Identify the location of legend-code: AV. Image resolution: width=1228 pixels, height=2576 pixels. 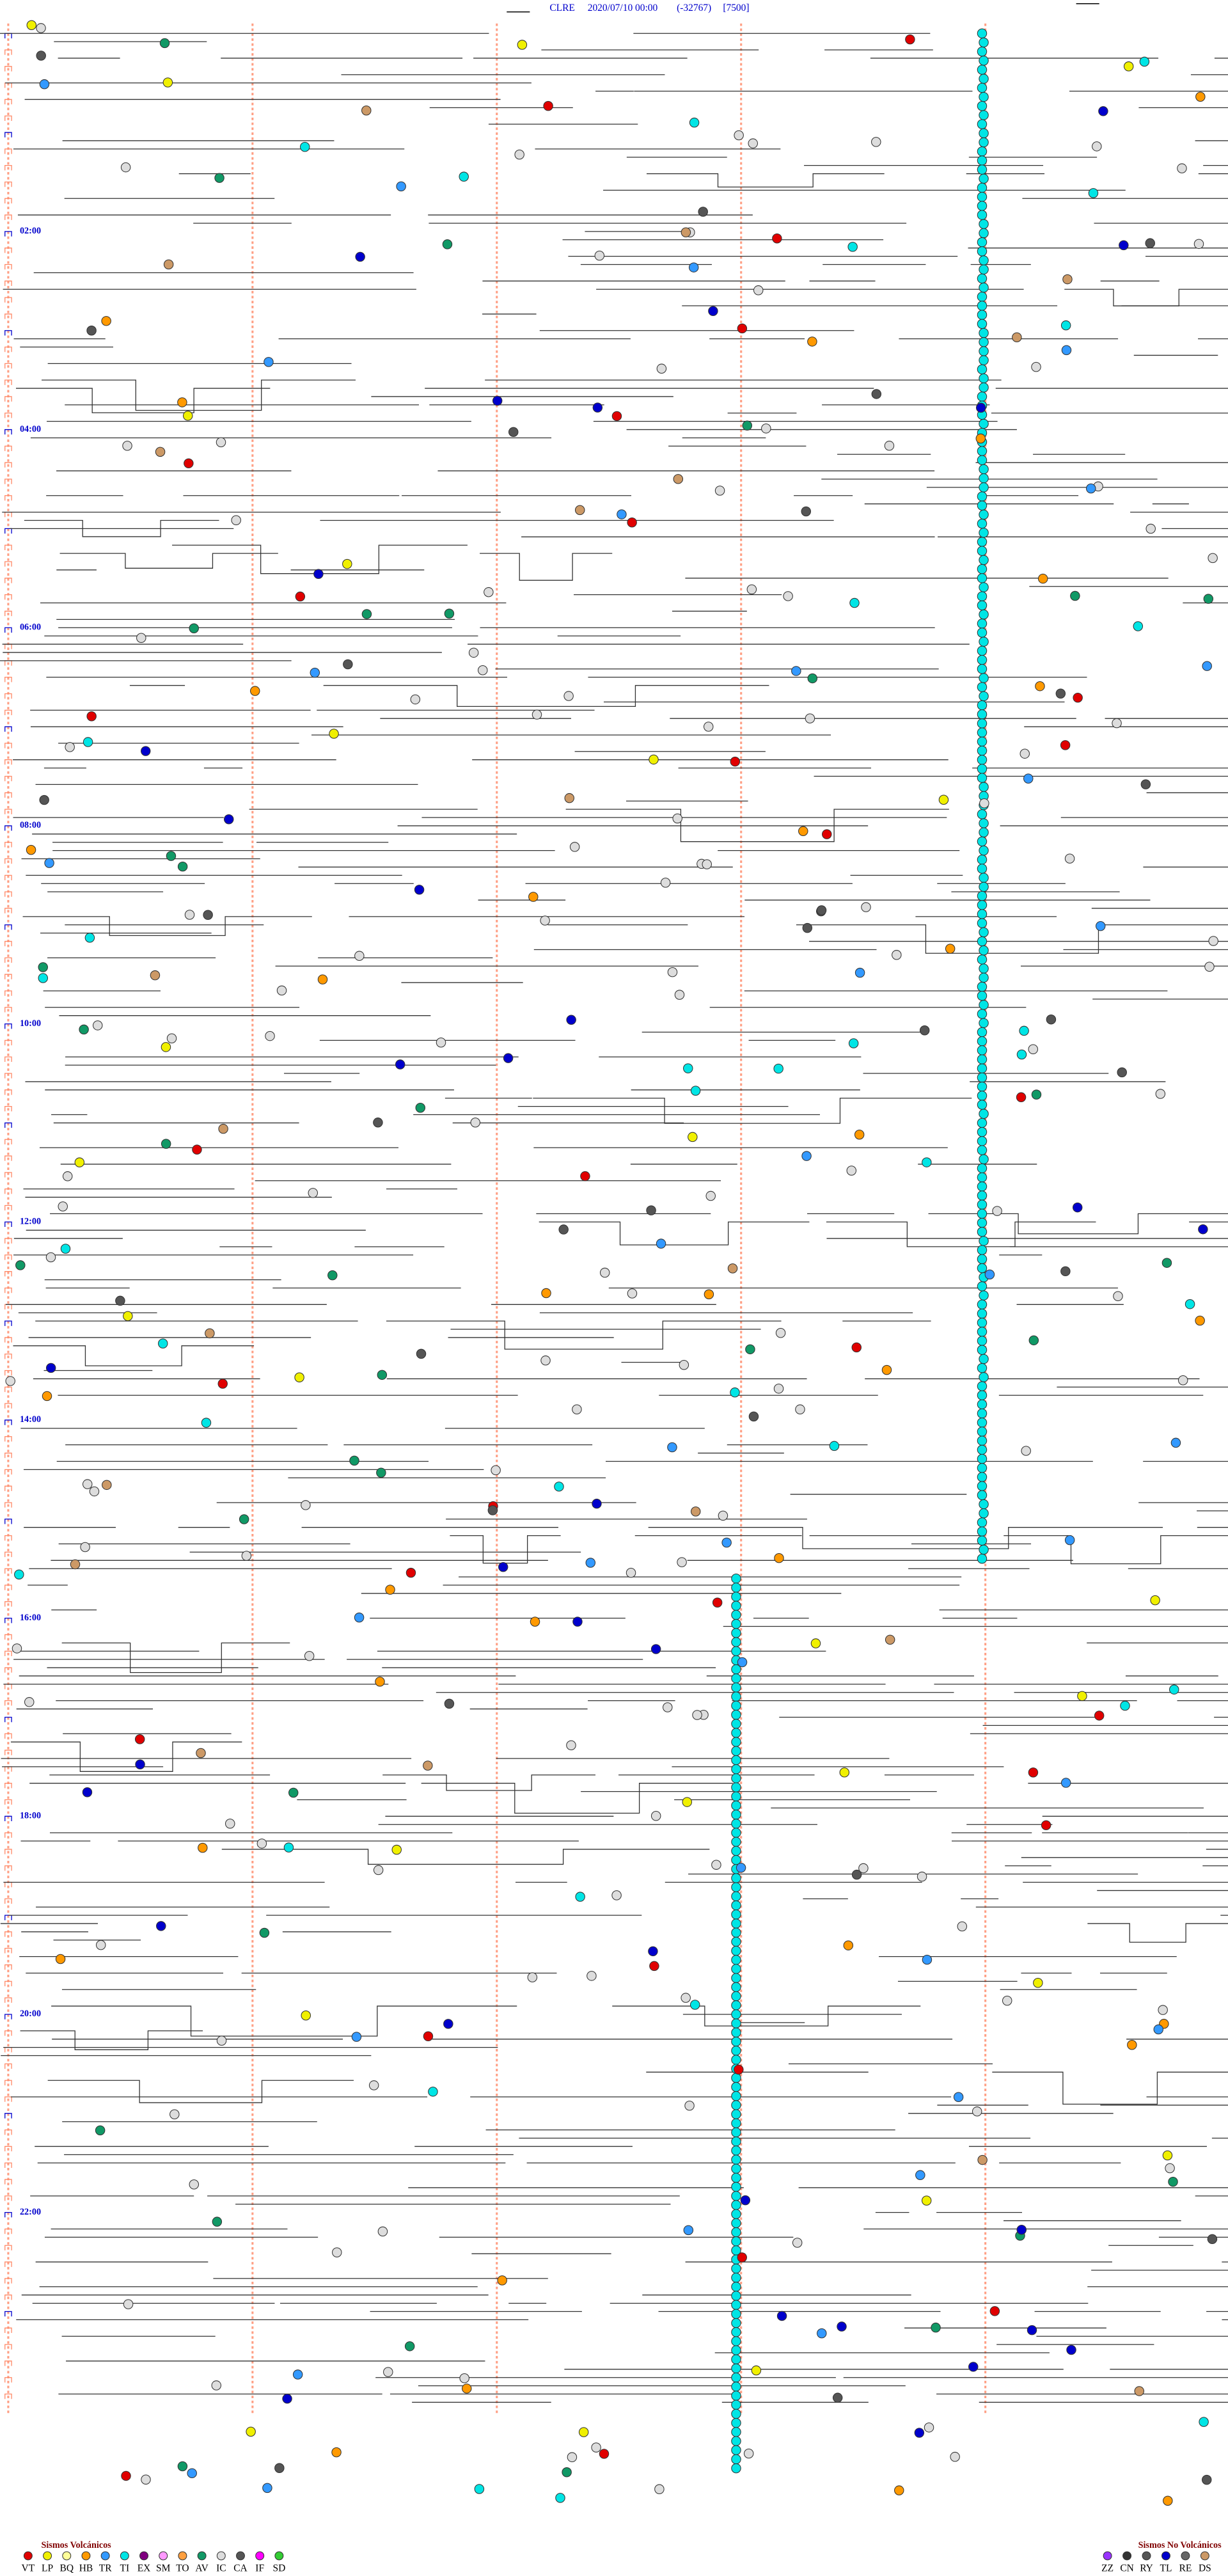
(201, 2568).